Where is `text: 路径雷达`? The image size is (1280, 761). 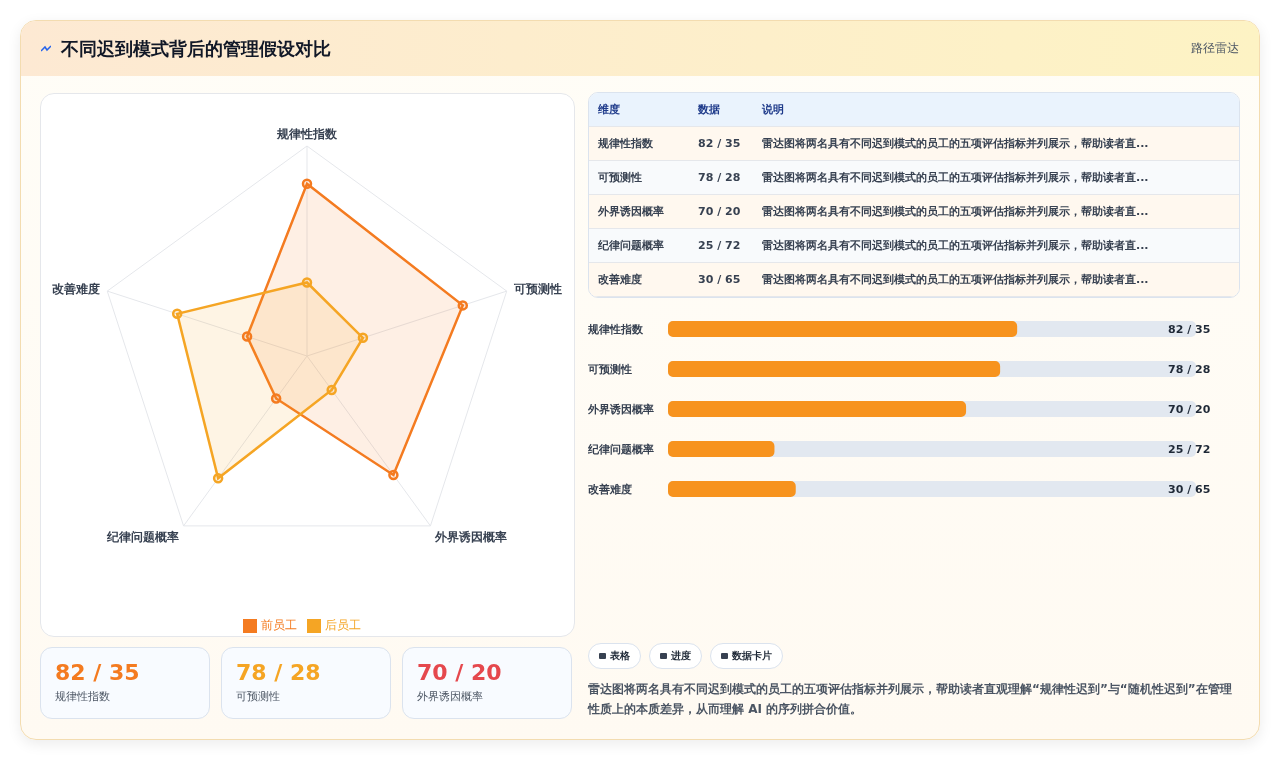 text: 路径雷达 is located at coordinates (1215, 48).